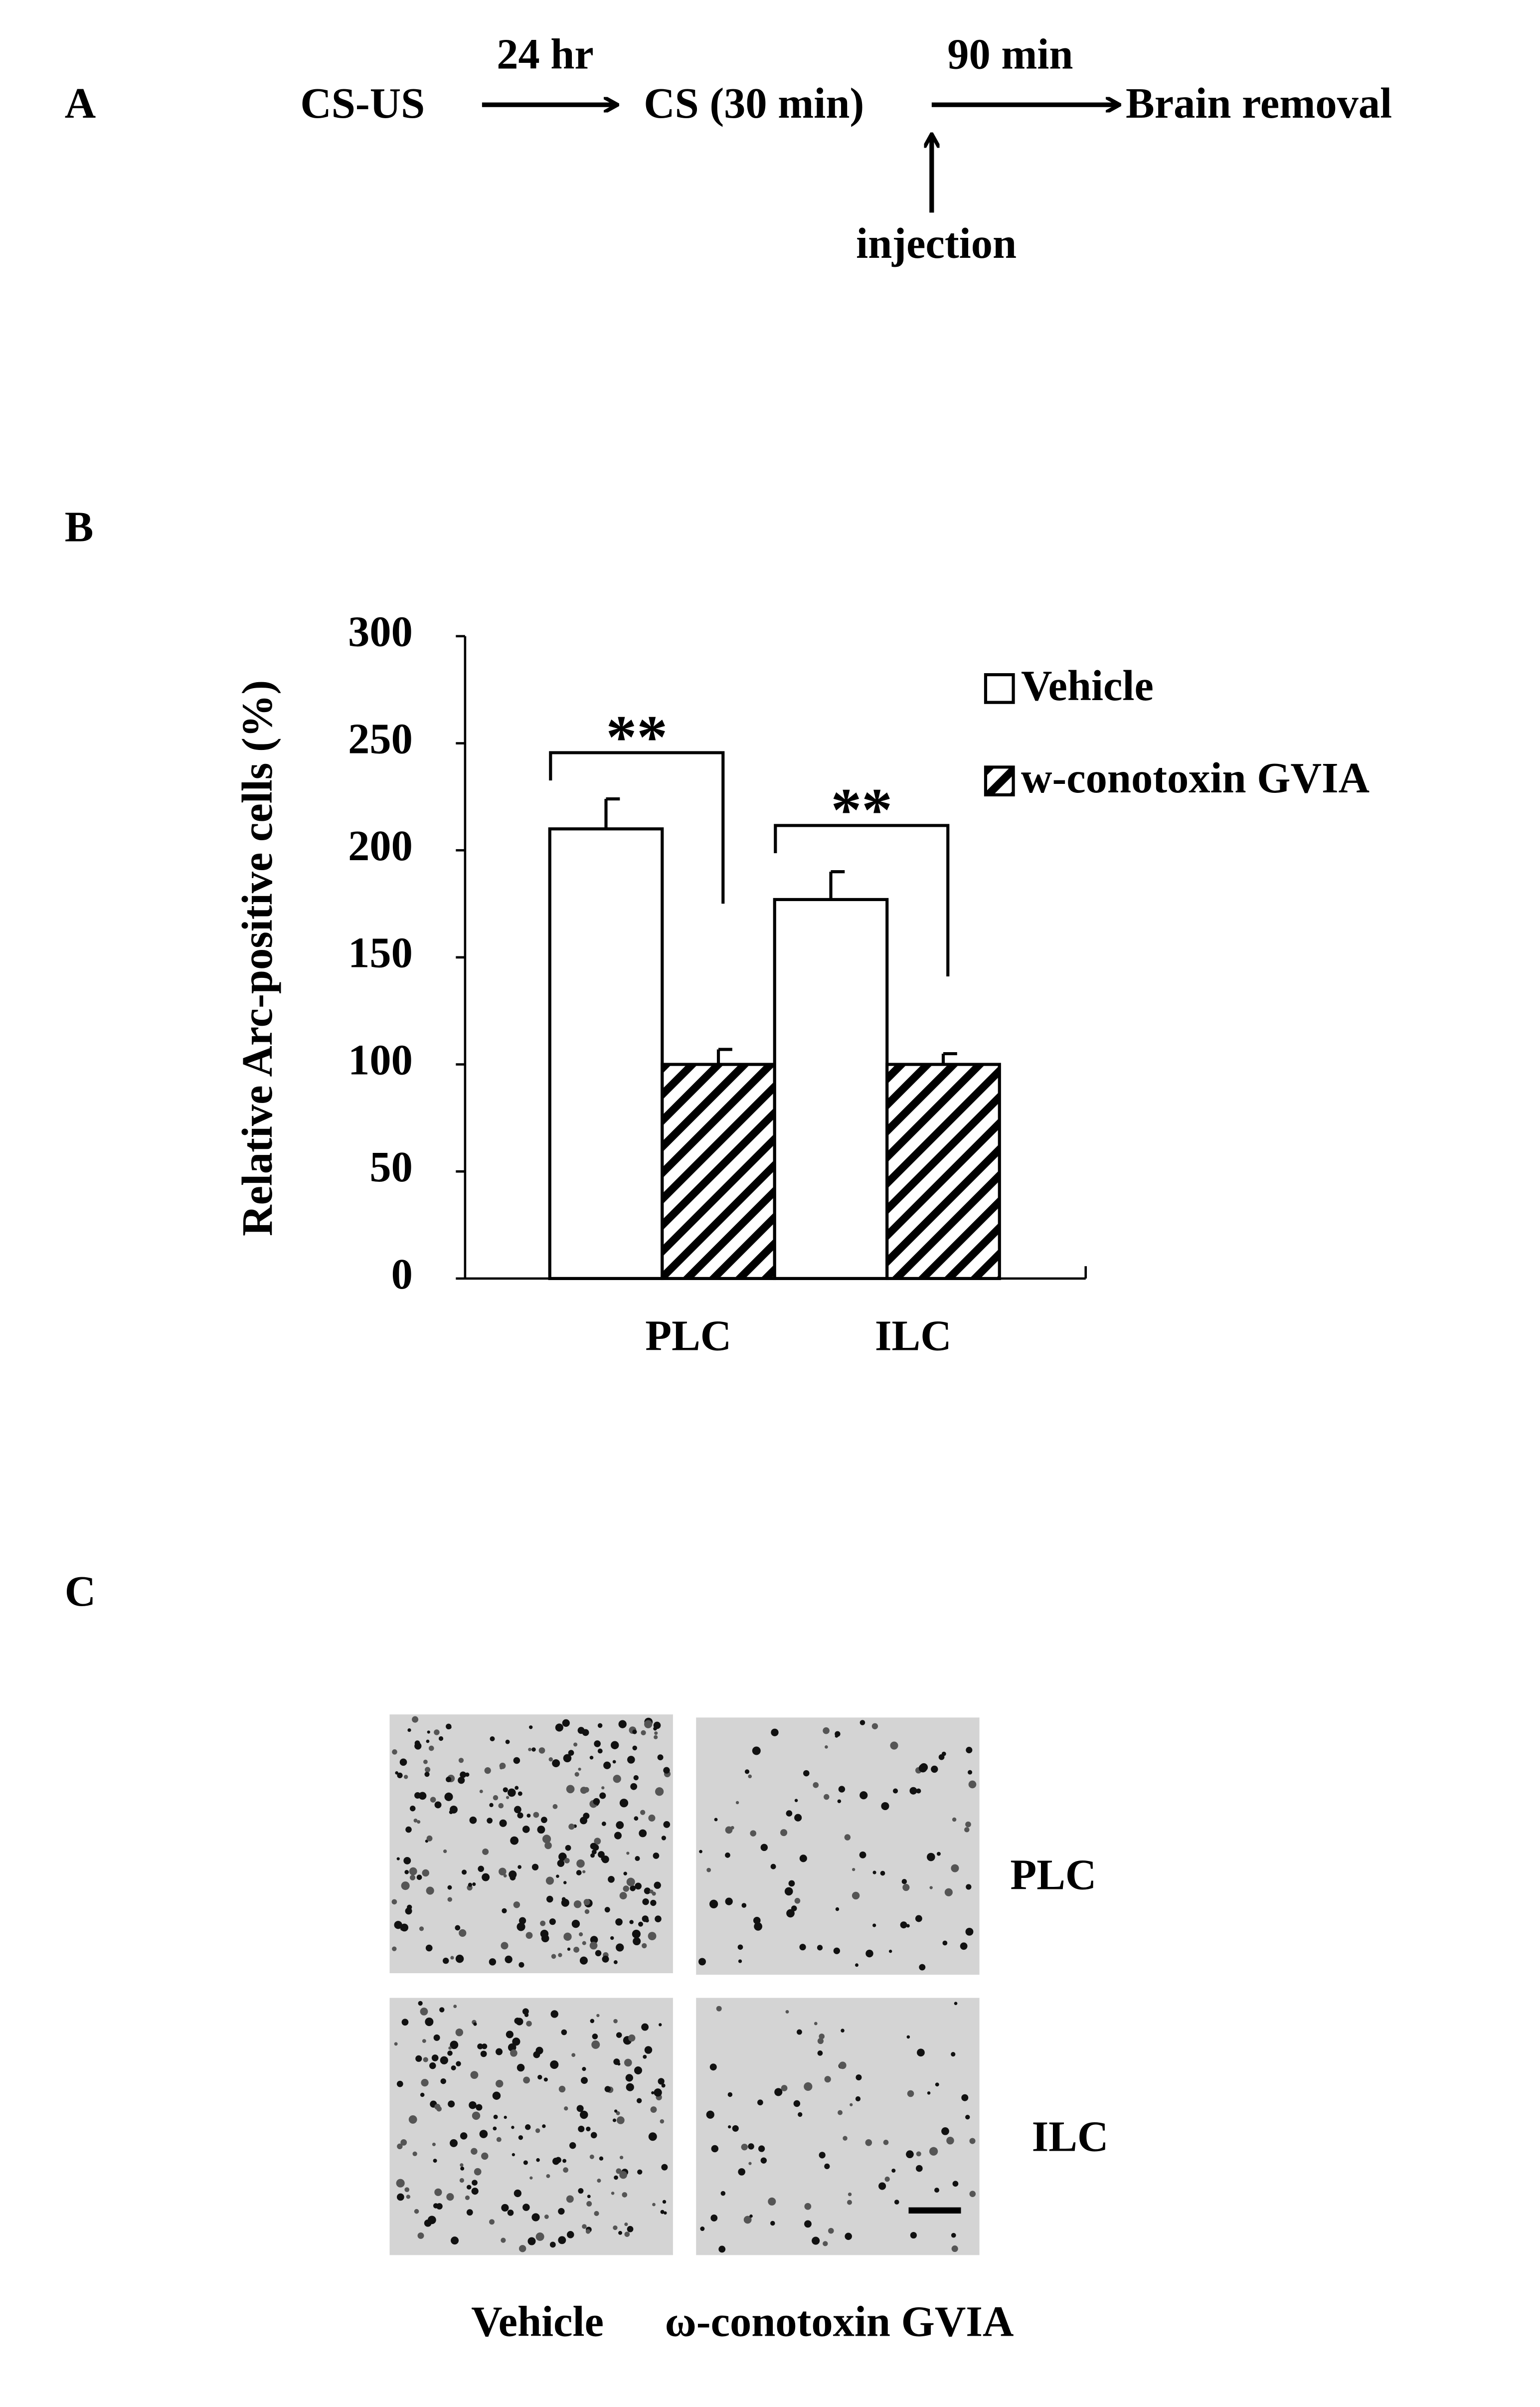 The image size is (1540, 2407). Describe the element at coordinates (380, 738) in the screenshot. I see `y-tick-label: 250` at that location.